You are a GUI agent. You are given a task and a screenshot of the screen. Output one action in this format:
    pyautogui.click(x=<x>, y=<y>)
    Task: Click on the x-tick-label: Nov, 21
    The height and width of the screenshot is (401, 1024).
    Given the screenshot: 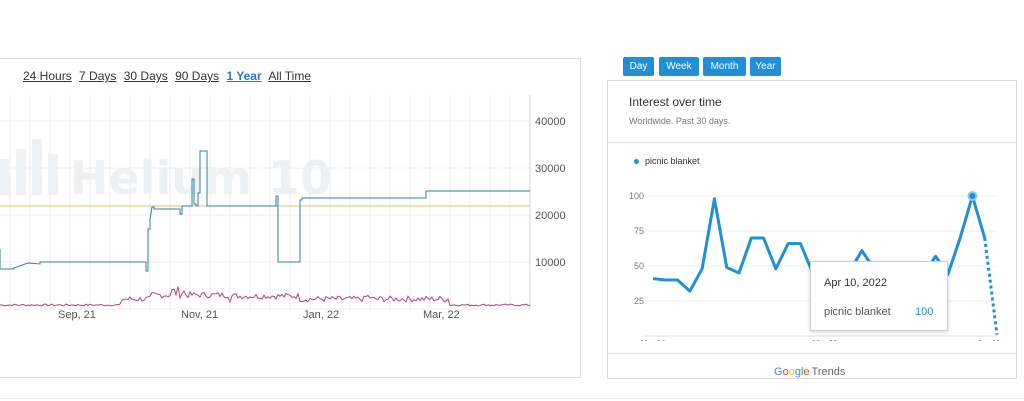 What is the action you would take?
    pyautogui.click(x=199, y=315)
    